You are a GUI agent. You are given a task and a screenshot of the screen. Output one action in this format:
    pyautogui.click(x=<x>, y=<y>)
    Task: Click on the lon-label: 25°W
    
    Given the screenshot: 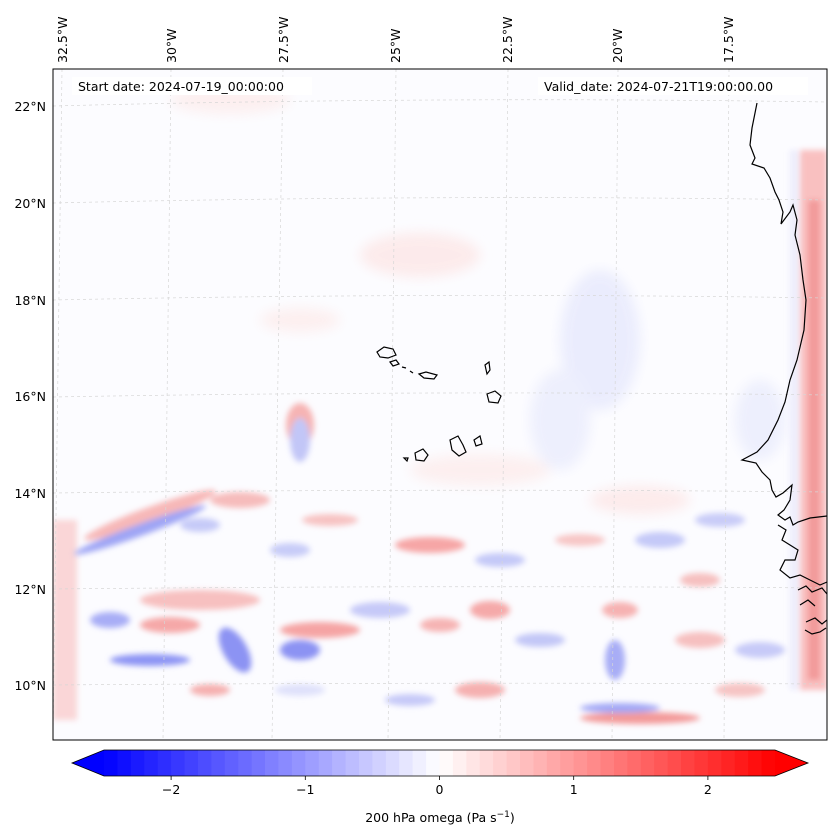 What is the action you would take?
    pyautogui.click(x=395, y=45)
    